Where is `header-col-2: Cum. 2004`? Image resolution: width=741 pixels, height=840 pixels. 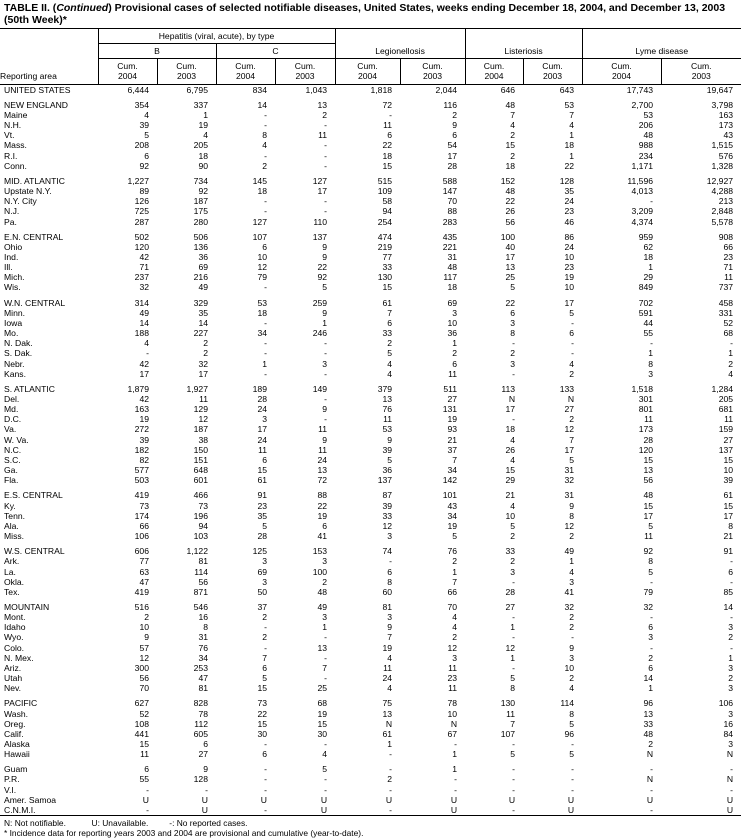
header-col-2: Cum. 2004 is located at coordinates (245, 71).